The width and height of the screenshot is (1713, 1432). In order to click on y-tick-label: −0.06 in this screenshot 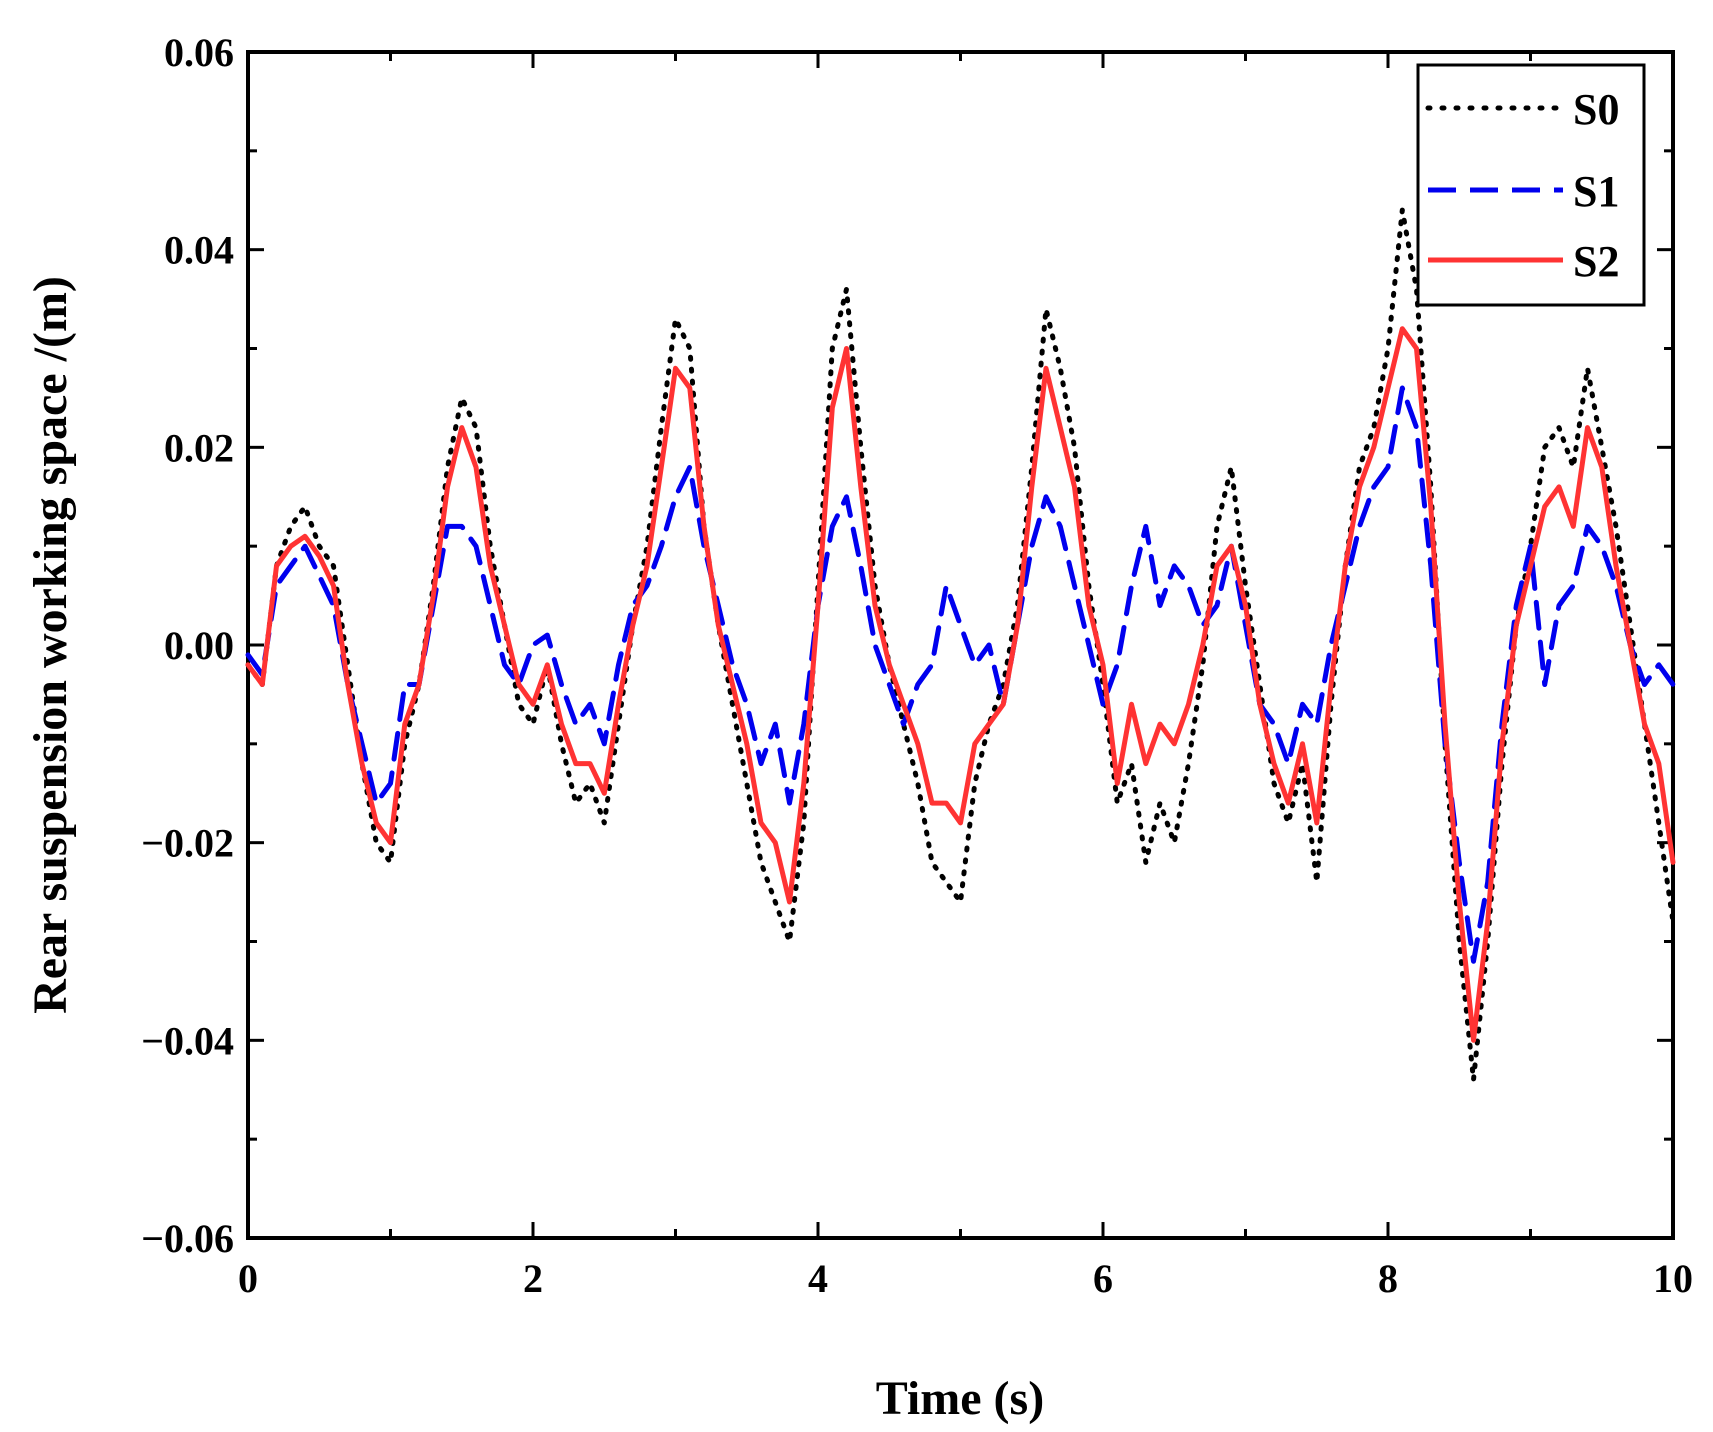, I will do `click(187, 1238)`.